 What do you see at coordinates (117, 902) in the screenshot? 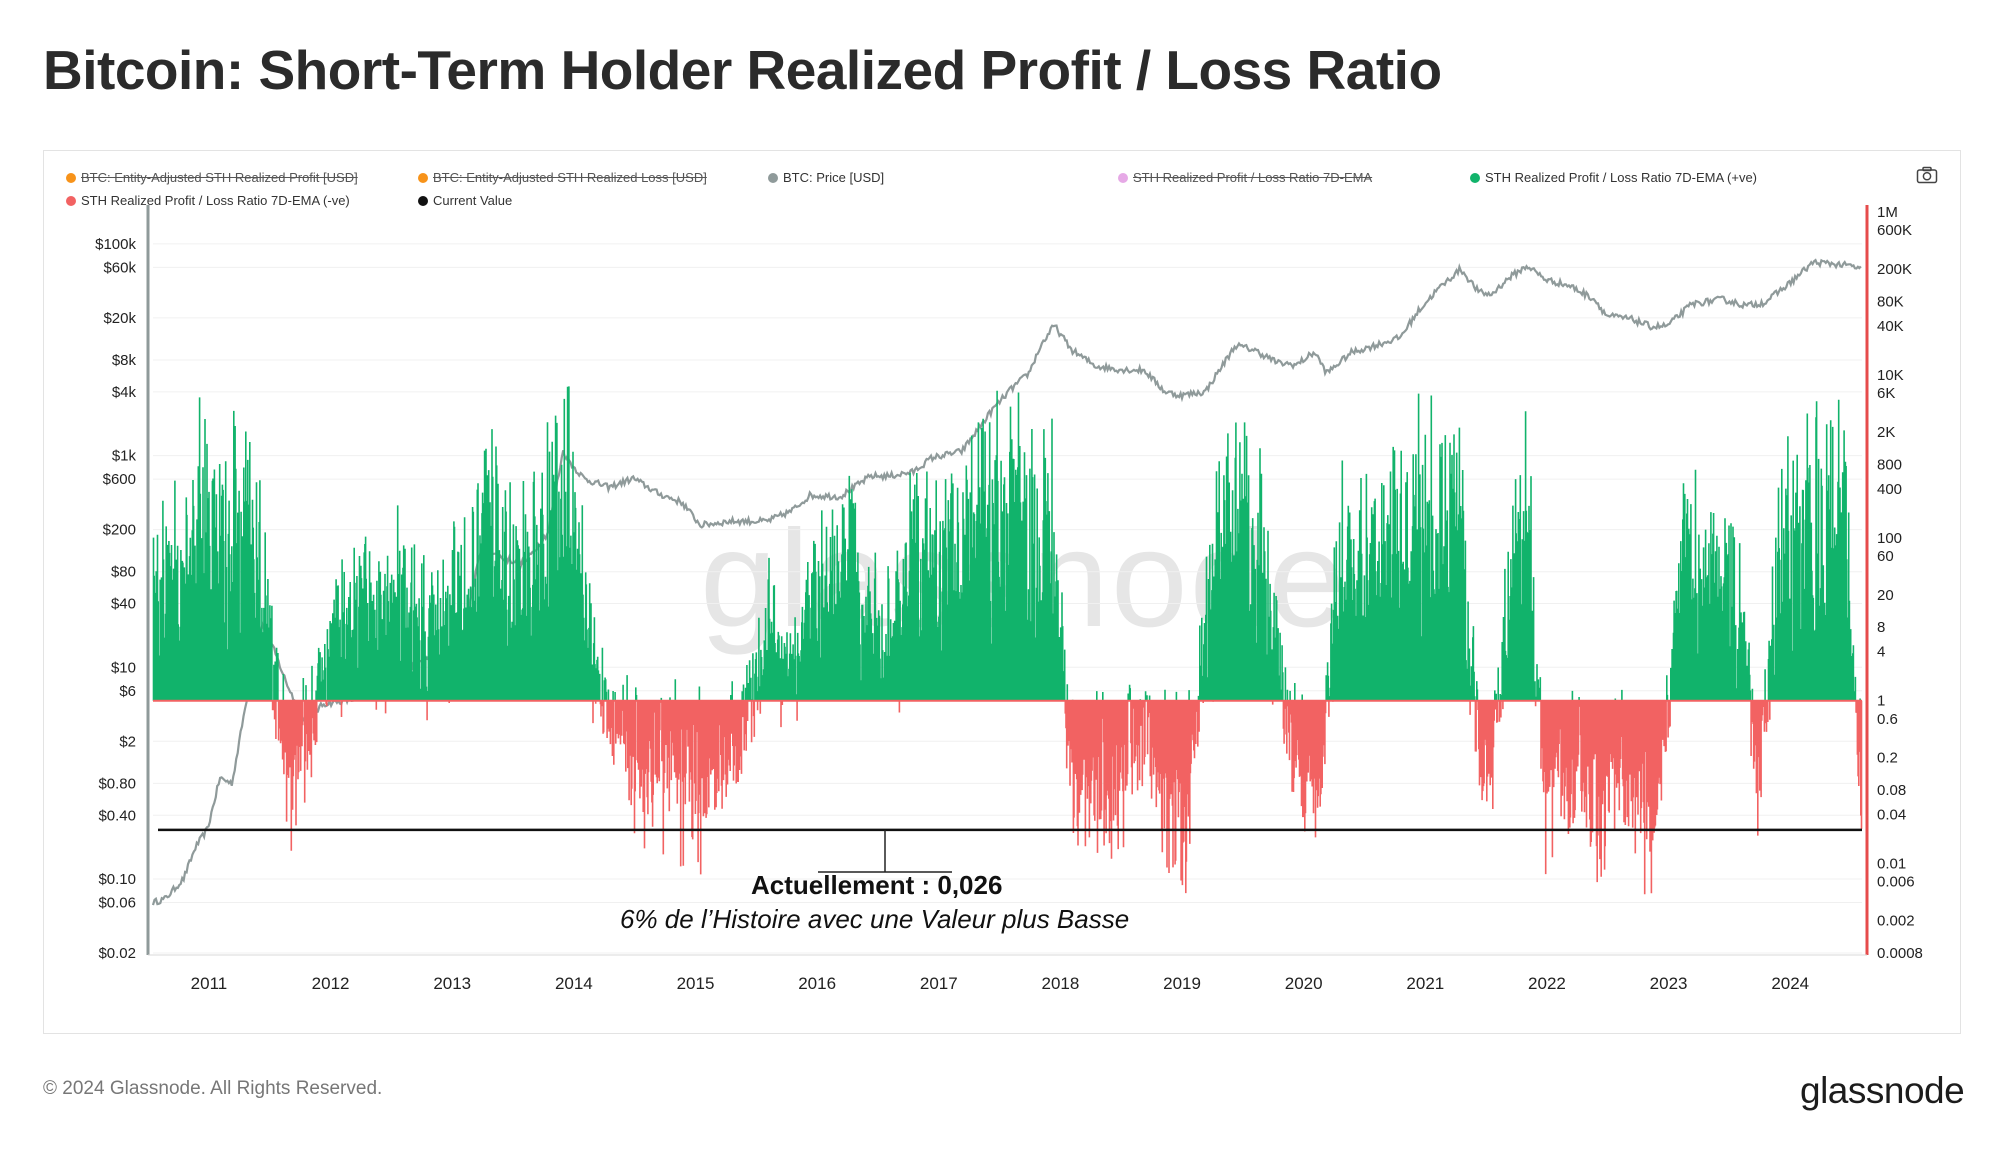
I see `left-tick-label: $0.06` at bounding box center [117, 902].